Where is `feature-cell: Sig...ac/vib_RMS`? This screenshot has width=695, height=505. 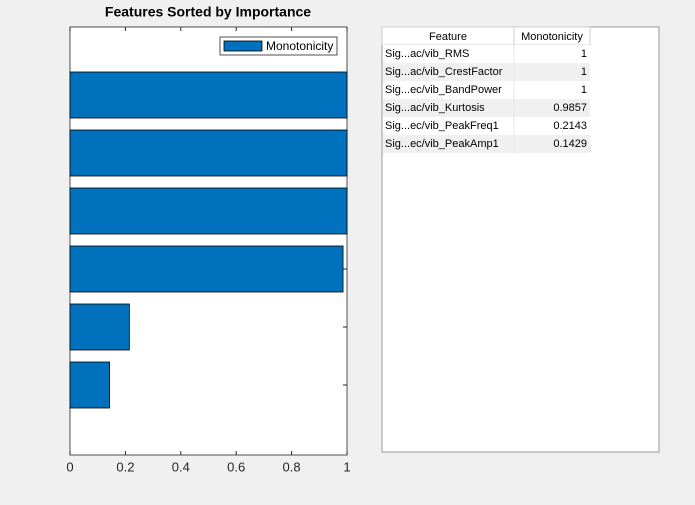 feature-cell: Sig...ac/vib_RMS is located at coordinates (427, 54).